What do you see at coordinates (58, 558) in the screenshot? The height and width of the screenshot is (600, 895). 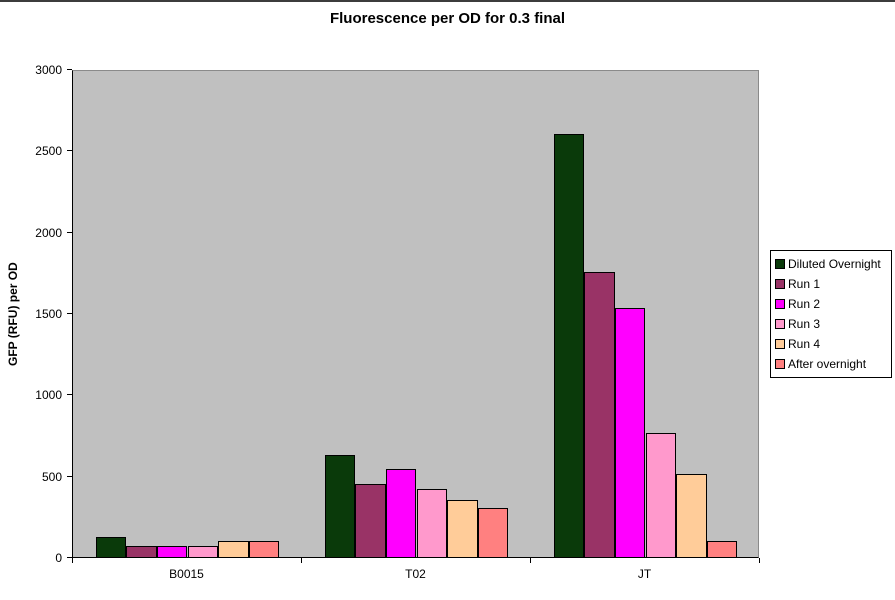 I see `y-tick-label: 0` at bounding box center [58, 558].